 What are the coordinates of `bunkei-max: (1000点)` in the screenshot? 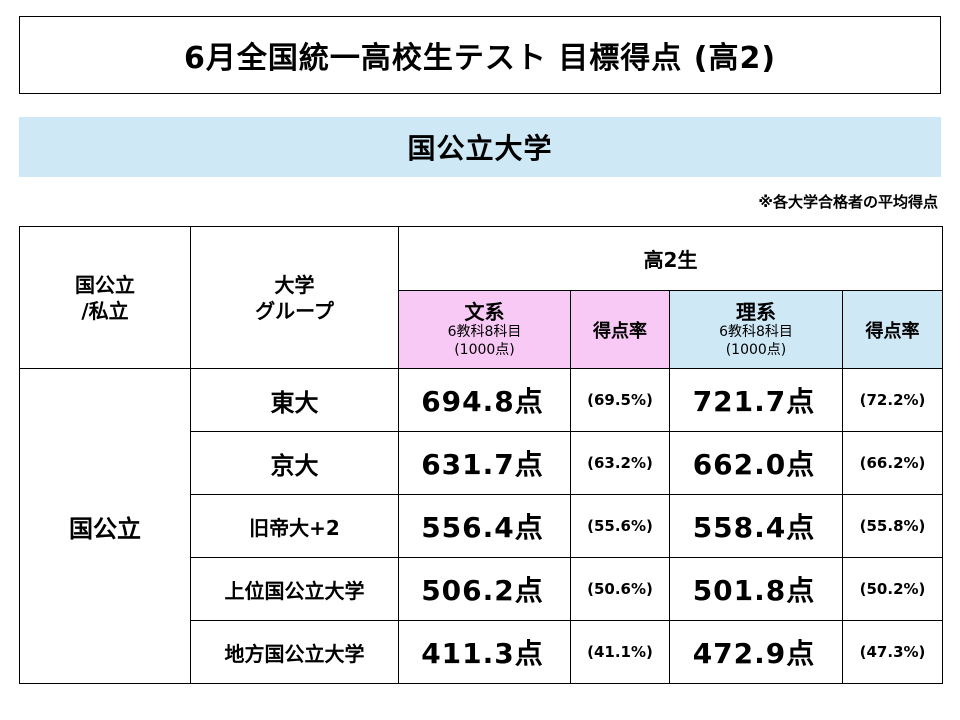 It's located at (484, 349).